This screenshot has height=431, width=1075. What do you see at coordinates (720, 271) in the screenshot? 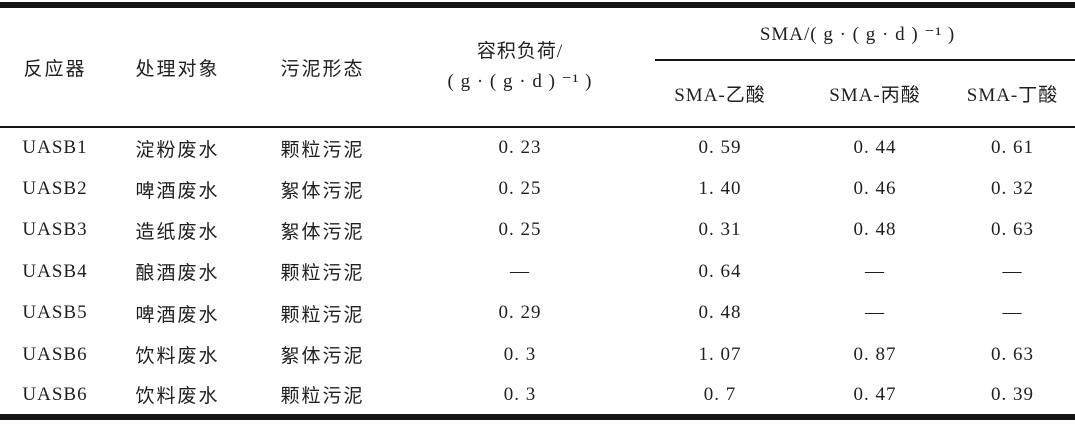
I see `sma-acetate-cell: 0. 64` at bounding box center [720, 271].